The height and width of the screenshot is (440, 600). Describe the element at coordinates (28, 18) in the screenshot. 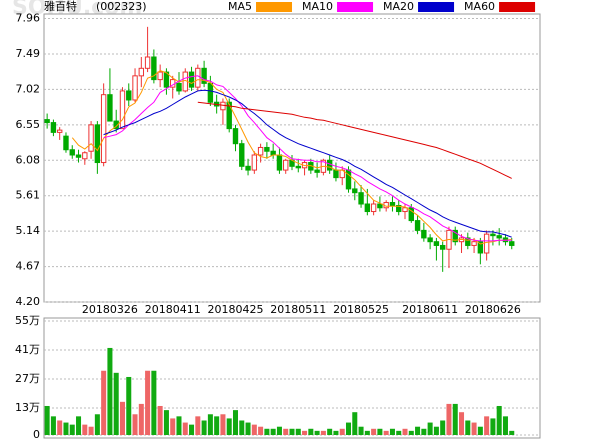

I see `y-tick-label: 7.96` at that location.